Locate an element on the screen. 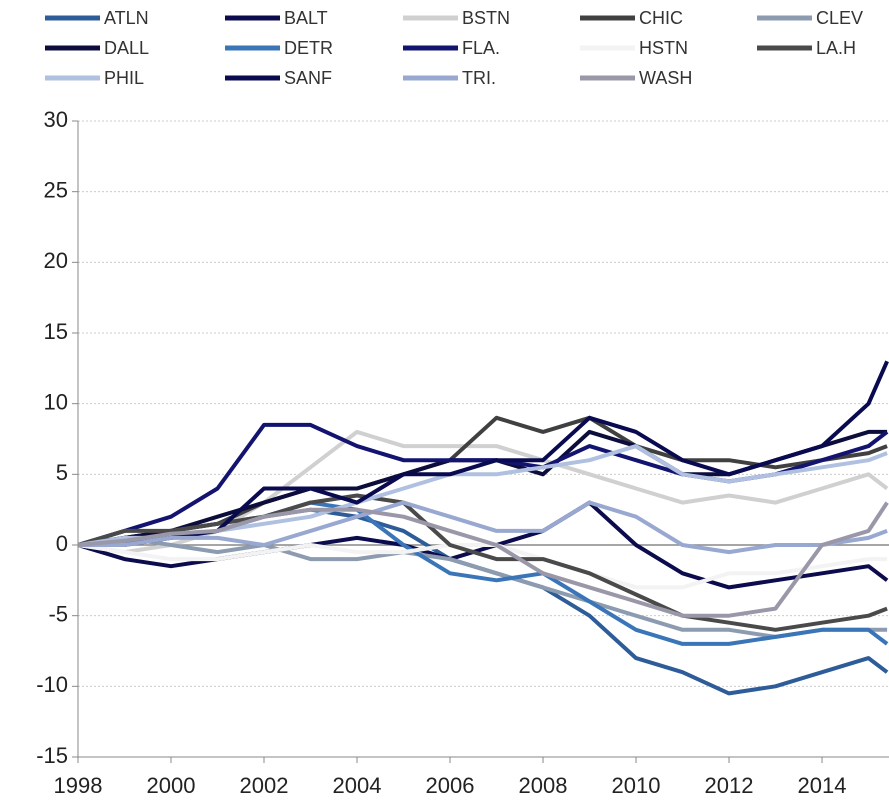  y-tick-label: 20 is located at coordinates (56, 260).